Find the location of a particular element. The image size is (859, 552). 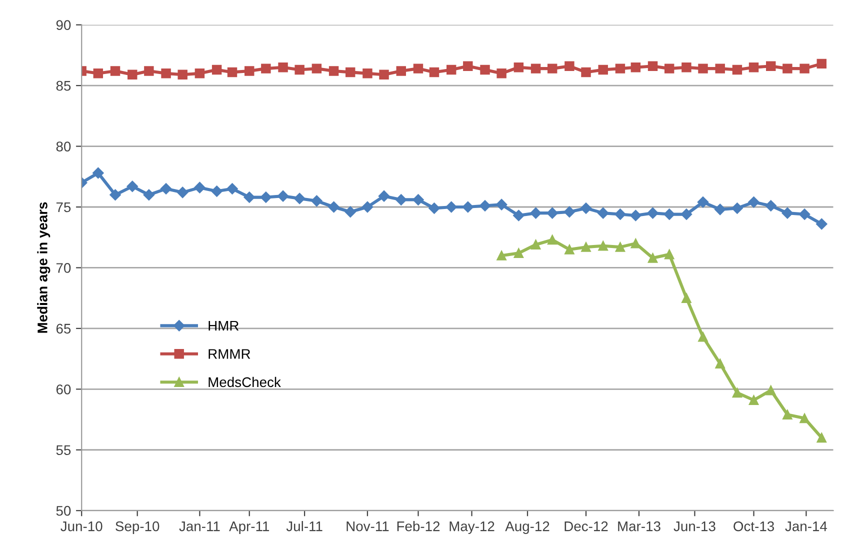

legend-label: RMMR is located at coordinates (229, 354).